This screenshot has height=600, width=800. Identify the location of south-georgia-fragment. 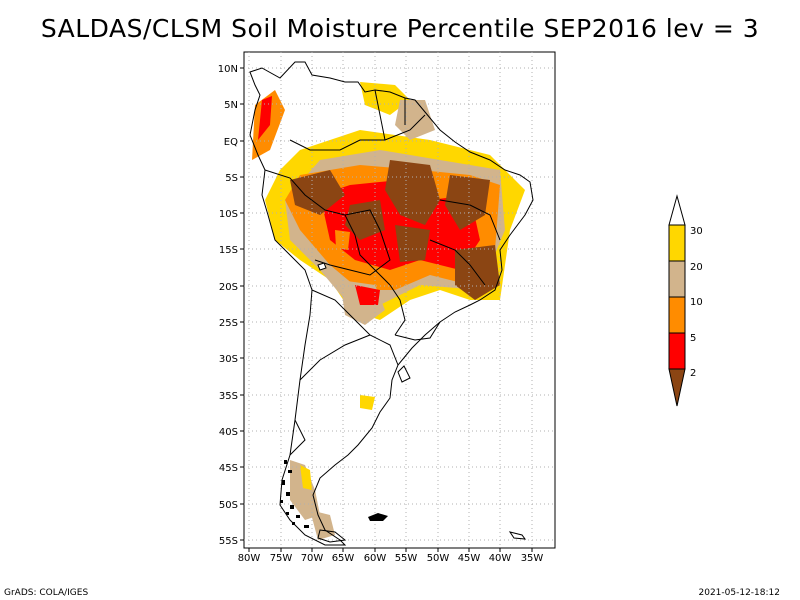
(517, 535).